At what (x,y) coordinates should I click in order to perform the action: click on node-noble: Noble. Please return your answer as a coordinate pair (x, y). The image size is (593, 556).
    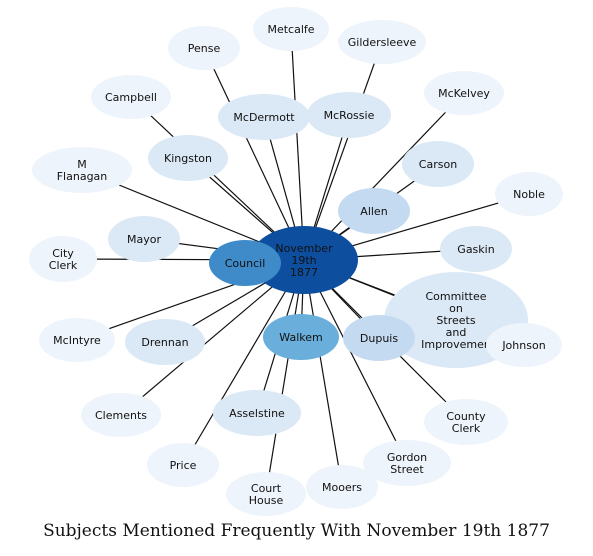
    Looking at the image, I should click on (529, 194).